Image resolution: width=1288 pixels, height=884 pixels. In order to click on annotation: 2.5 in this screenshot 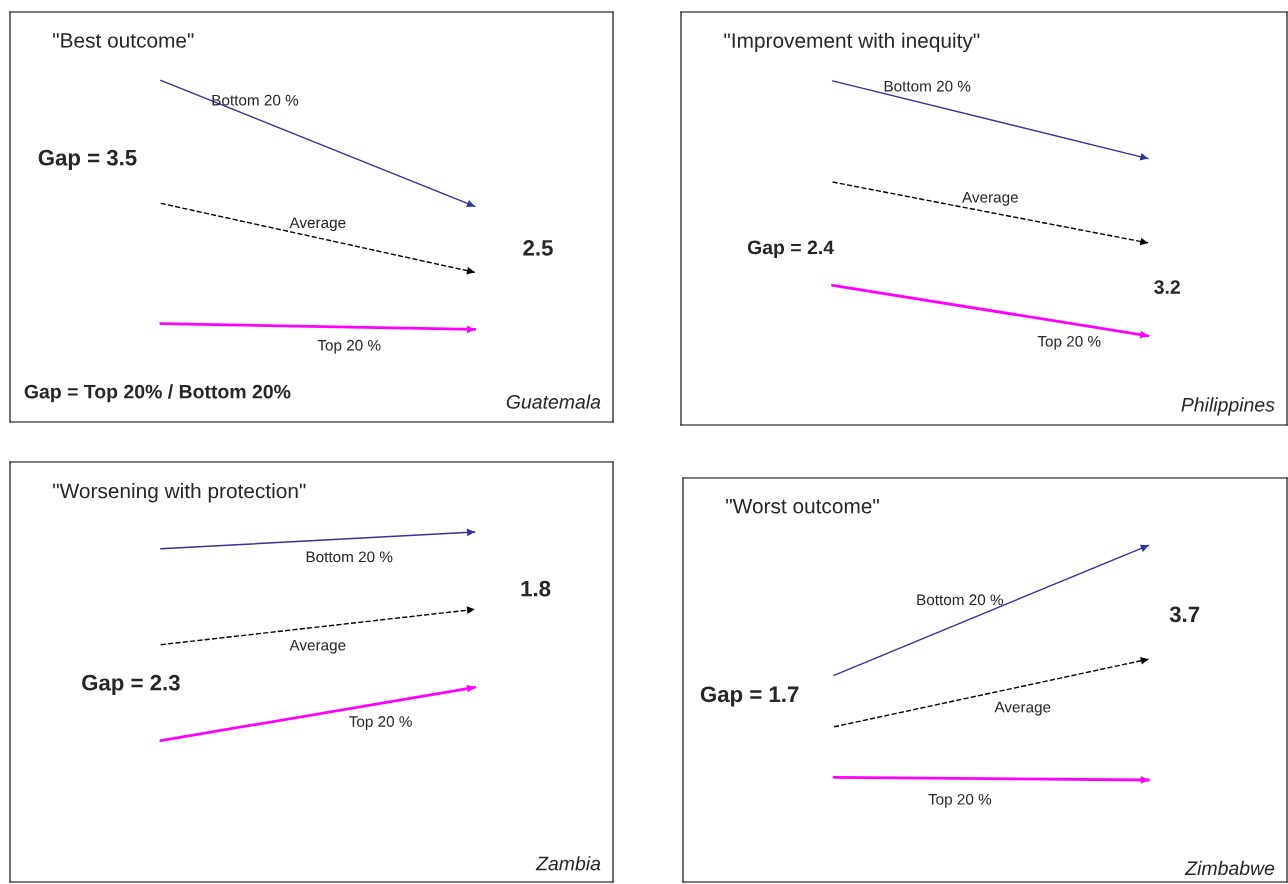, I will do `click(538, 248)`.